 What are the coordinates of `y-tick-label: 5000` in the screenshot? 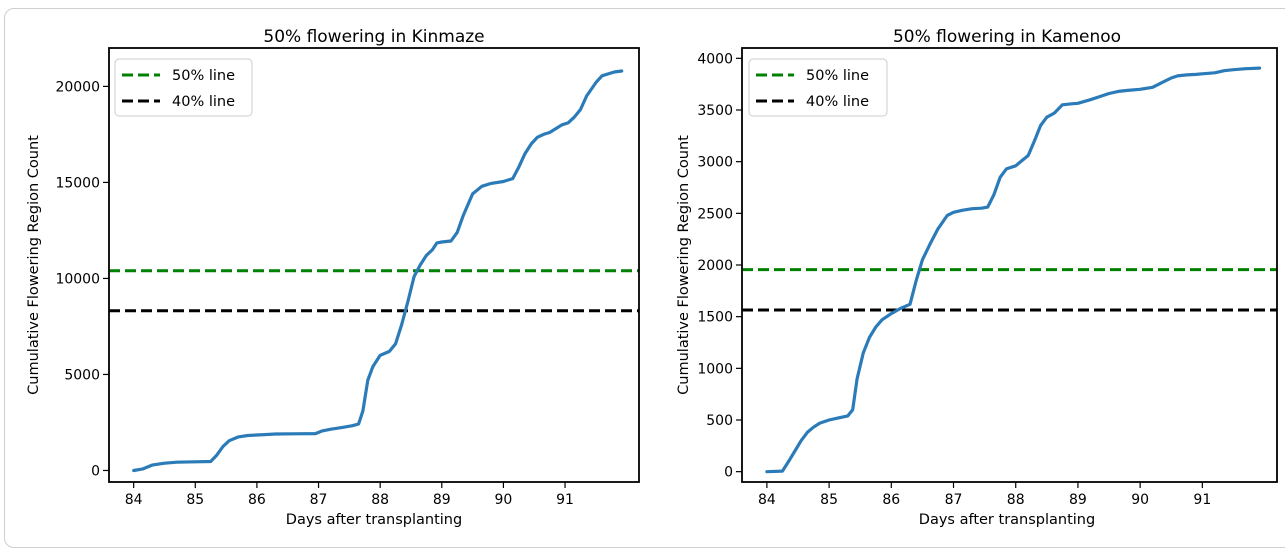 It's located at (82, 375).